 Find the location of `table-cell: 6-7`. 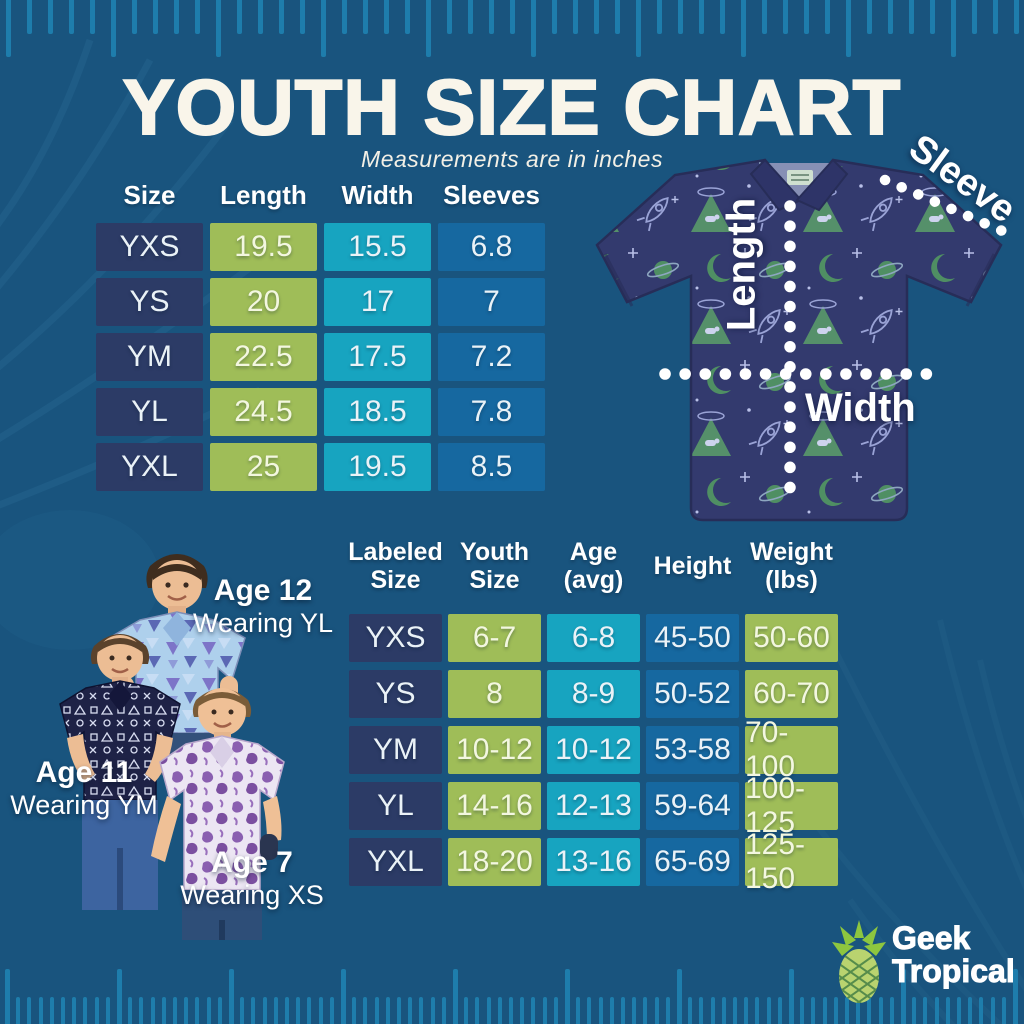

table-cell: 6-7 is located at coordinates (494, 638).